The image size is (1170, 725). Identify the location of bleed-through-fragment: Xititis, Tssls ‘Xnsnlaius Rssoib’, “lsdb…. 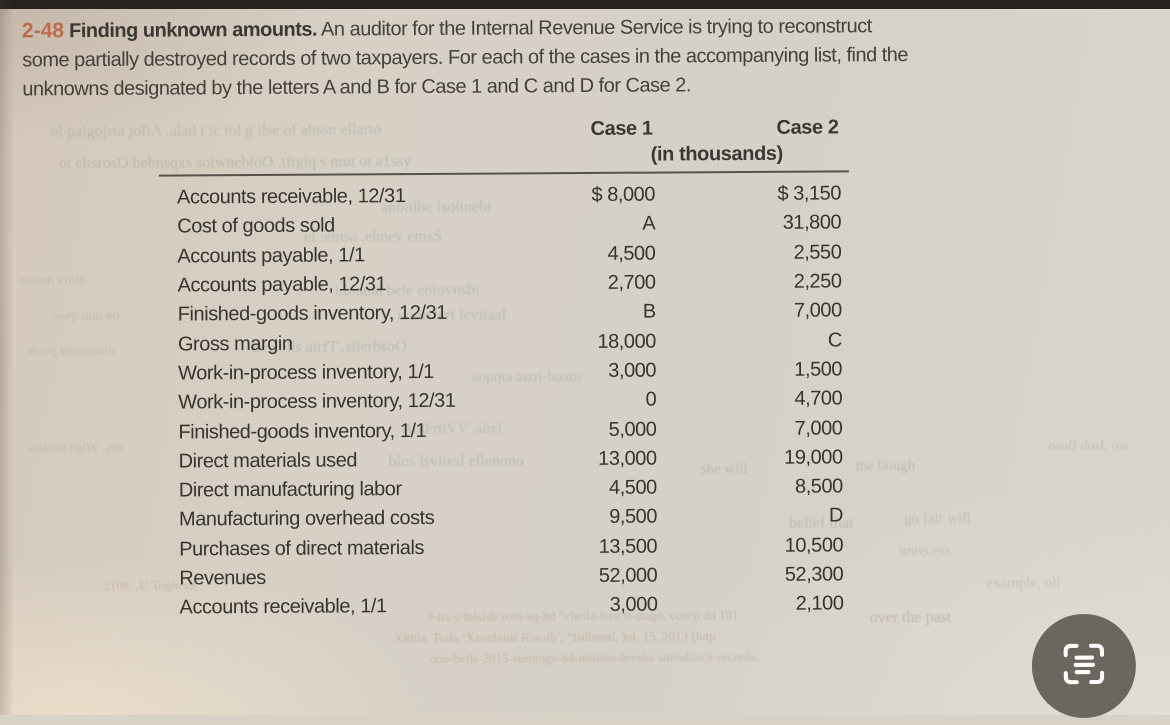
(554, 637).